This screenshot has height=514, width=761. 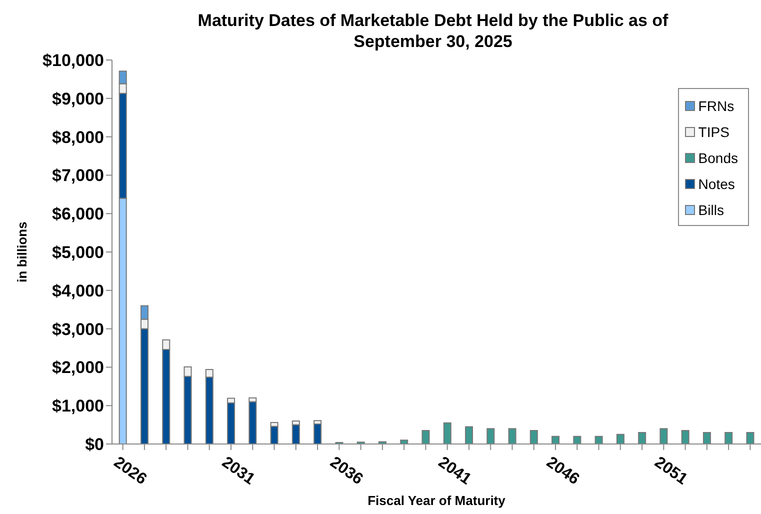 What do you see at coordinates (716, 106) in the screenshot?
I see `legend-label: FRNs` at bounding box center [716, 106].